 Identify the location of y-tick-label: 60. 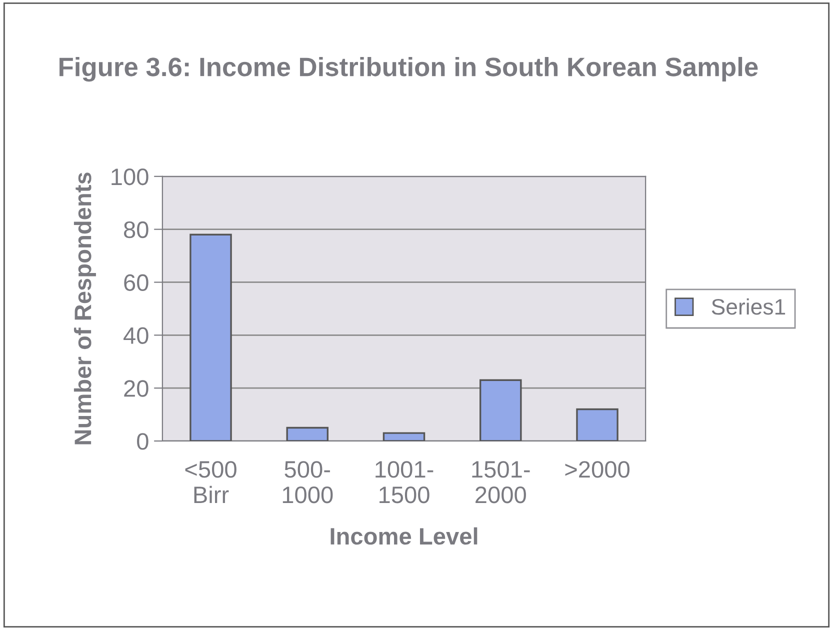
(136, 283).